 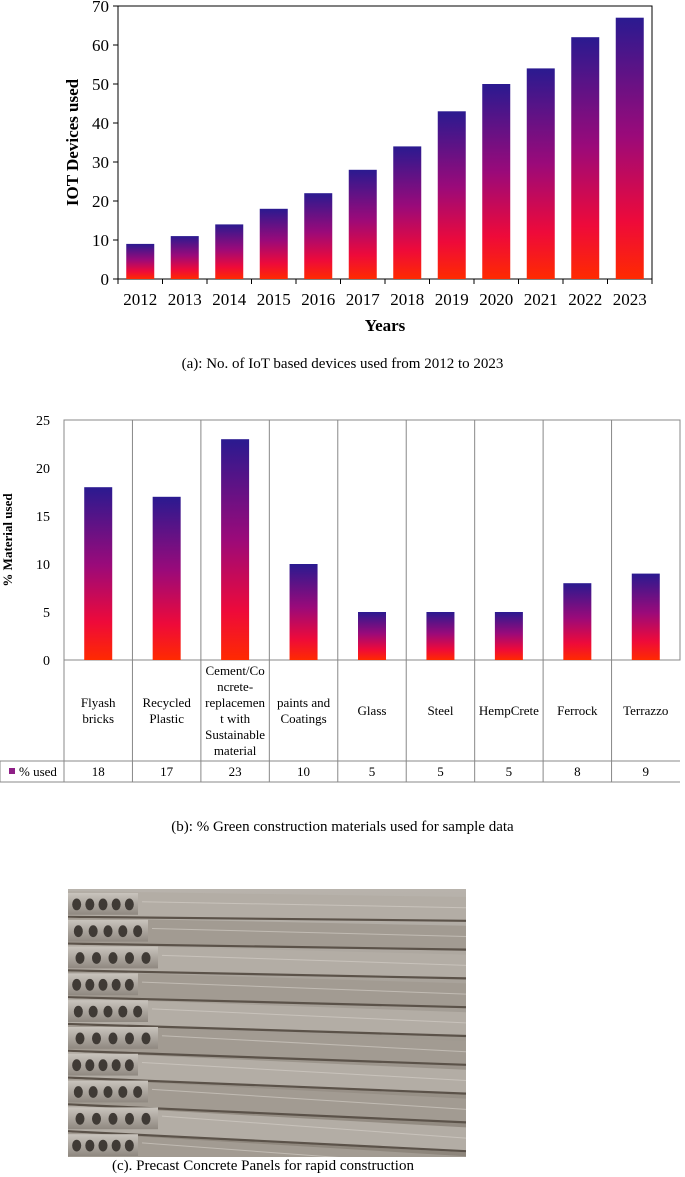 I want to click on x-tick-label: 2018, so click(x=407, y=299).